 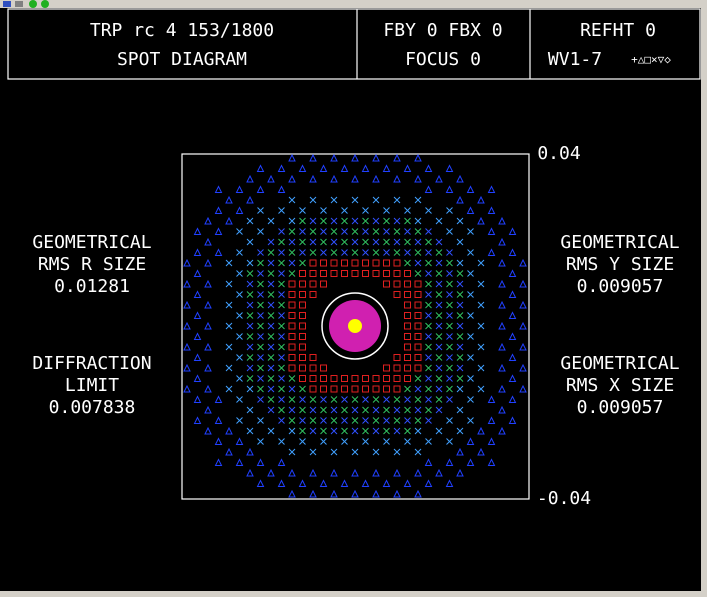 What do you see at coordinates (92, 264) in the screenshot?
I see `stat-line2: RMS R SIZE` at bounding box center [92, 264].